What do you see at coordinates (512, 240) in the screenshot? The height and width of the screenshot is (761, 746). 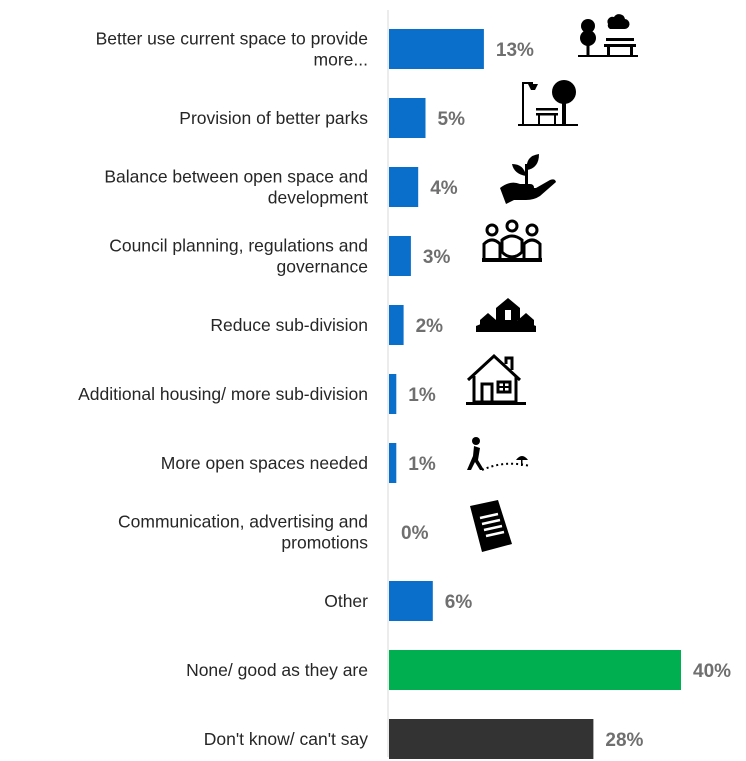 I see `council-people-icon` at bounding box center [512, 240].